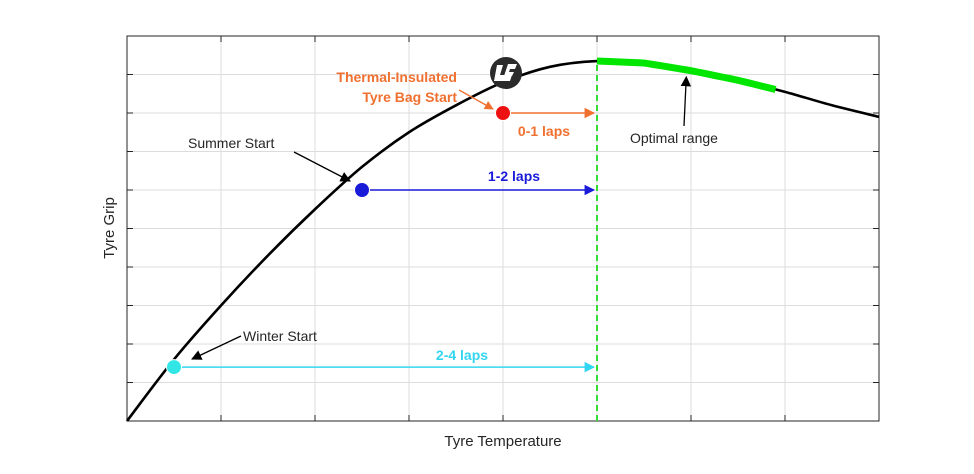 The image size is (974, 474). I want to click on summer-start-point, so click(362, 190).